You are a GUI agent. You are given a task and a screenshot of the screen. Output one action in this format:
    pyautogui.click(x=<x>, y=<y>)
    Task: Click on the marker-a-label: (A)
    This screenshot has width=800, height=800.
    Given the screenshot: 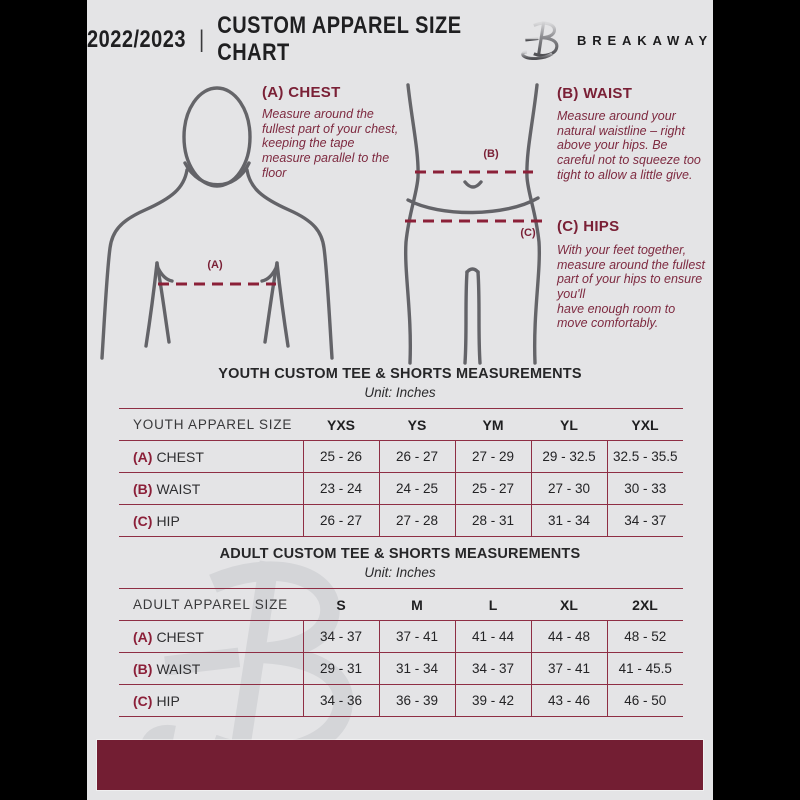 What is the action you would take?
    pyautogui.click(x=215, y=265)
    